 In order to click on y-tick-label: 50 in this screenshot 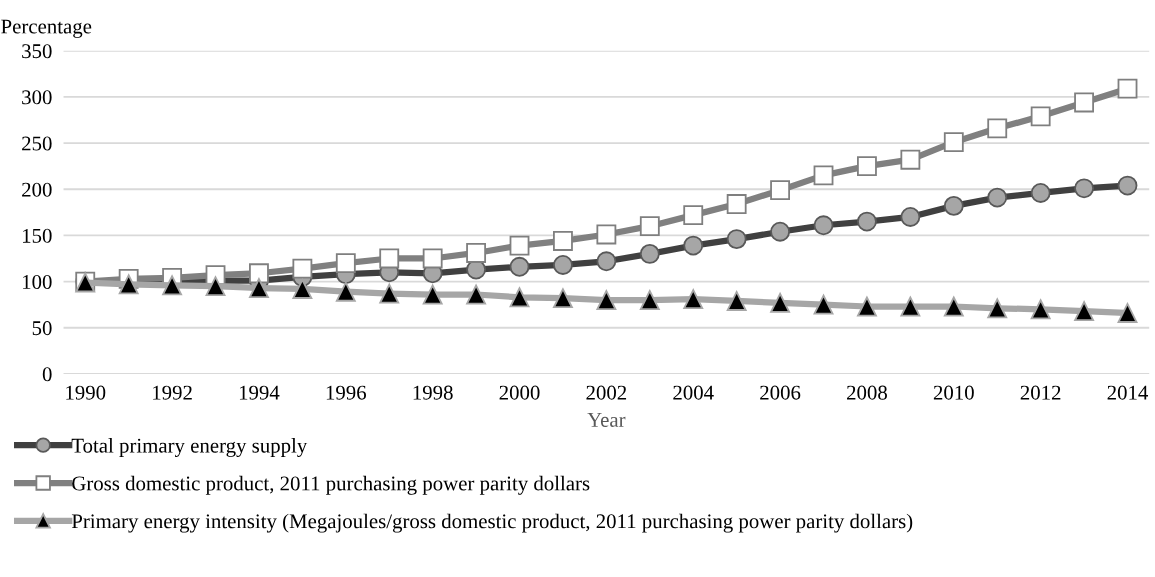, I will do `click(42, 328)`.